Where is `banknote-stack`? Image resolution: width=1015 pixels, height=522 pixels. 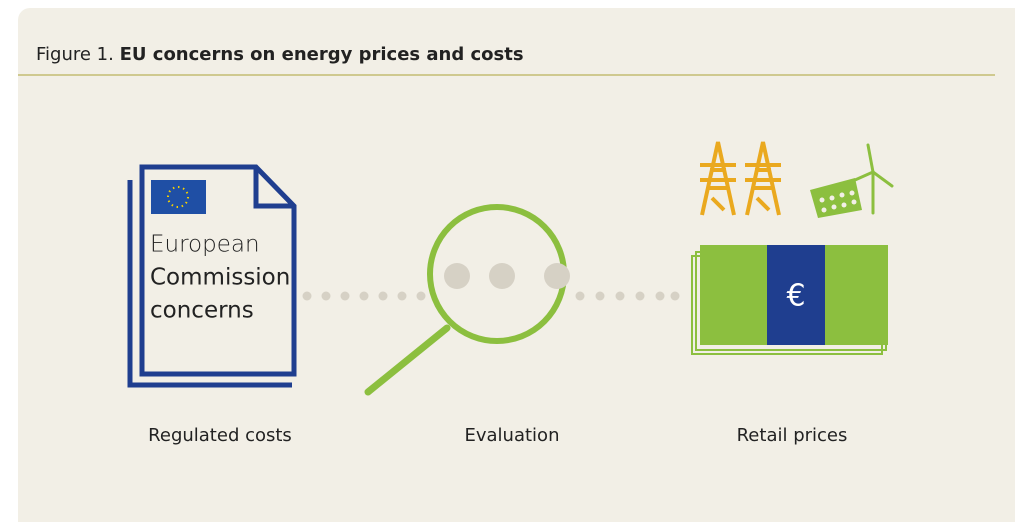 banknote-stack is located at coordinates (789, 300).